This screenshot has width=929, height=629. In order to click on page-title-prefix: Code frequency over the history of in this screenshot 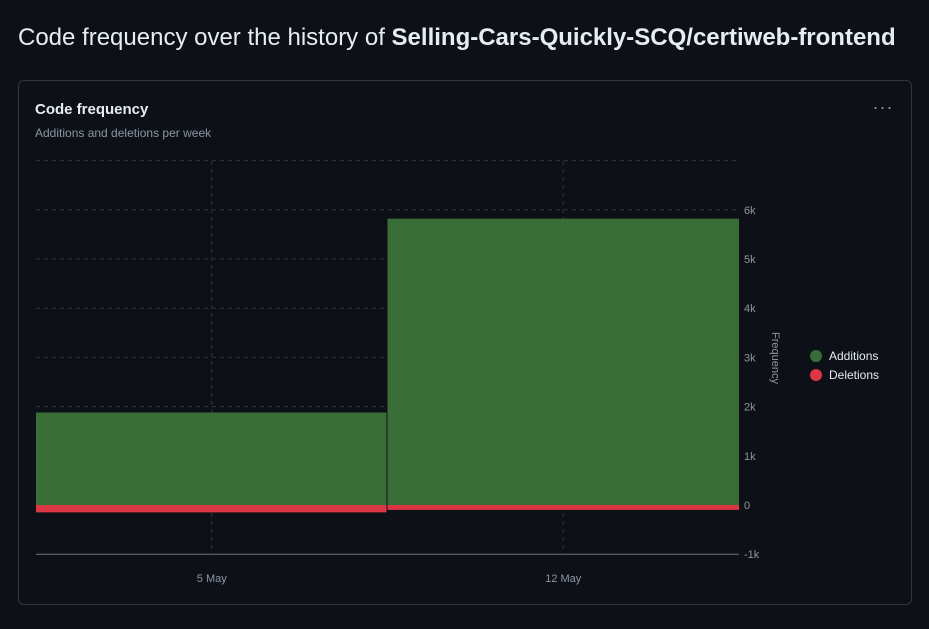, I will do `click(205, 37)`.